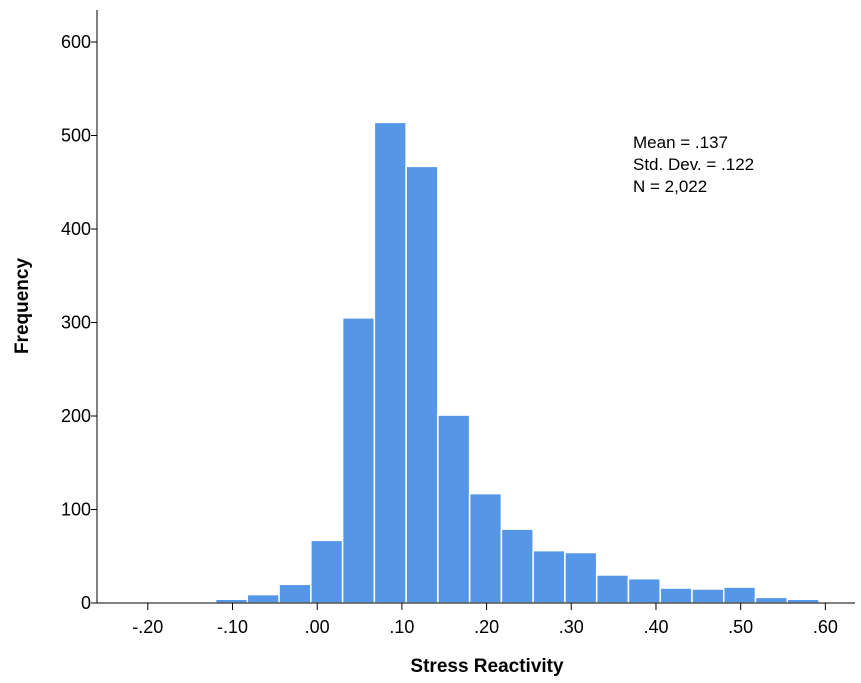  What do you see at coordinates (317, 627) in the screenshot?
I see `x-tick-label-2: .00` at bounding box center [317, 627].